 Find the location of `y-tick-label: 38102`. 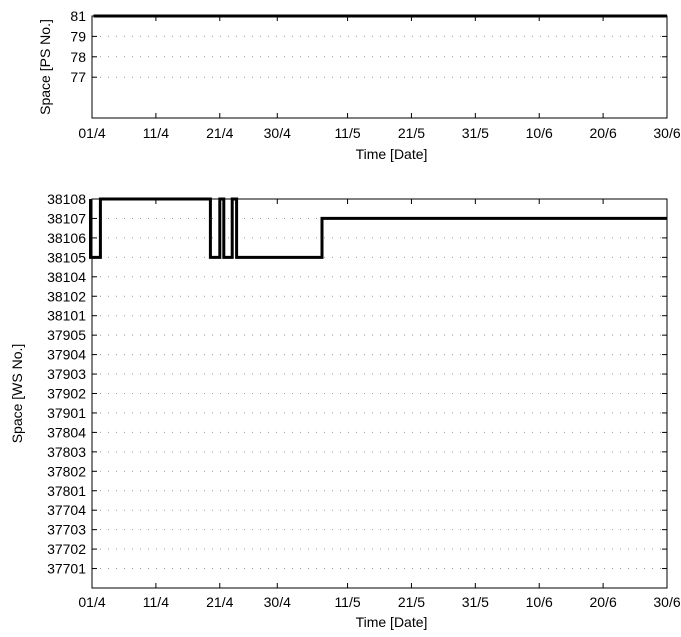

y-tick-label: 38102 is located at coordinates (66, 296).